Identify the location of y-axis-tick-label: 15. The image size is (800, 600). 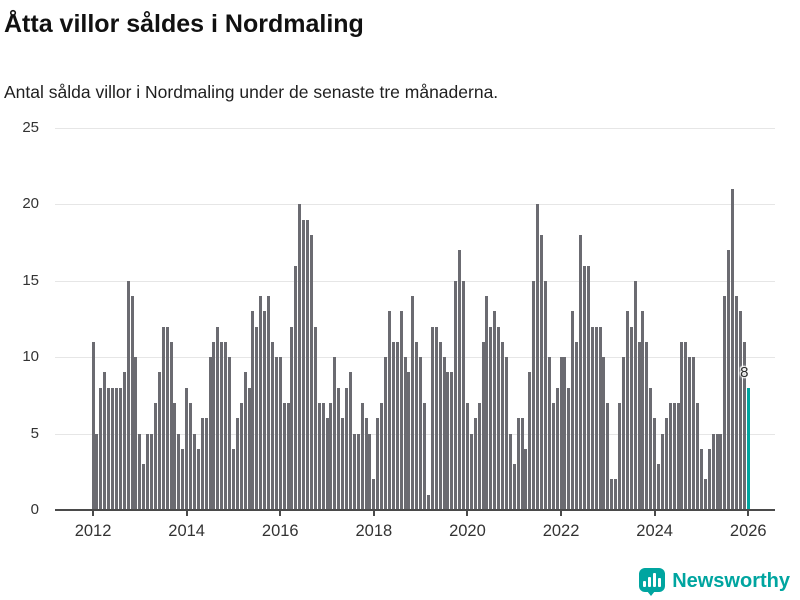
(30, 280).